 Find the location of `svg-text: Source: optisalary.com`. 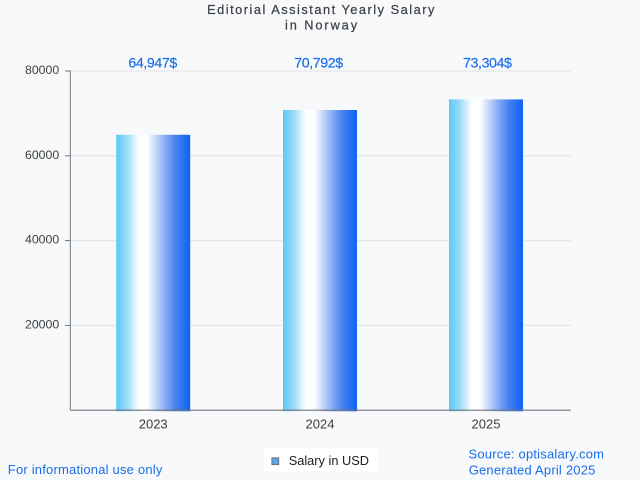

svg-text: Source: optisalary.com is located at coordinates (537, 454).